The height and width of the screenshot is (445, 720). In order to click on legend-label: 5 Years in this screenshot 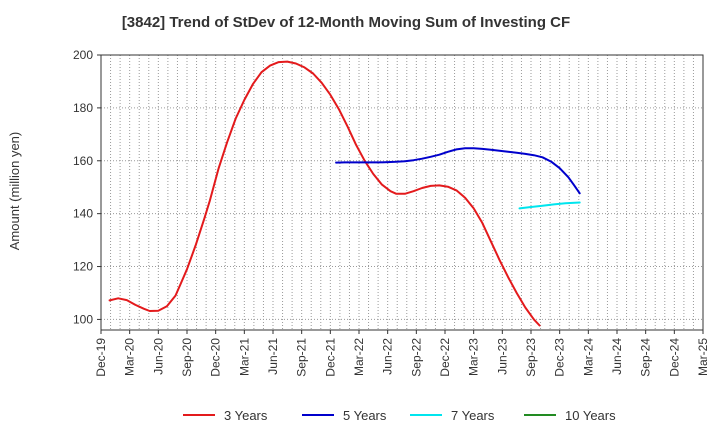, I will do `click(365, 415)`.